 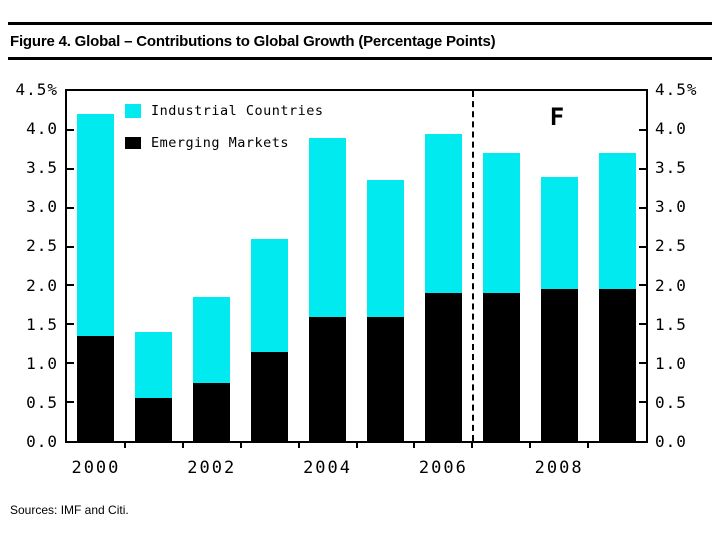 I want to click on legend-swatch-industrial-icon, so click(x=133, y=111).